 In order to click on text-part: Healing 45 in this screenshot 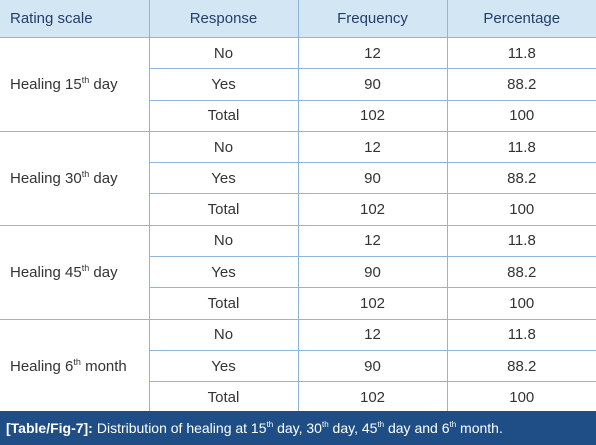, I will do `click(46, 272)`.